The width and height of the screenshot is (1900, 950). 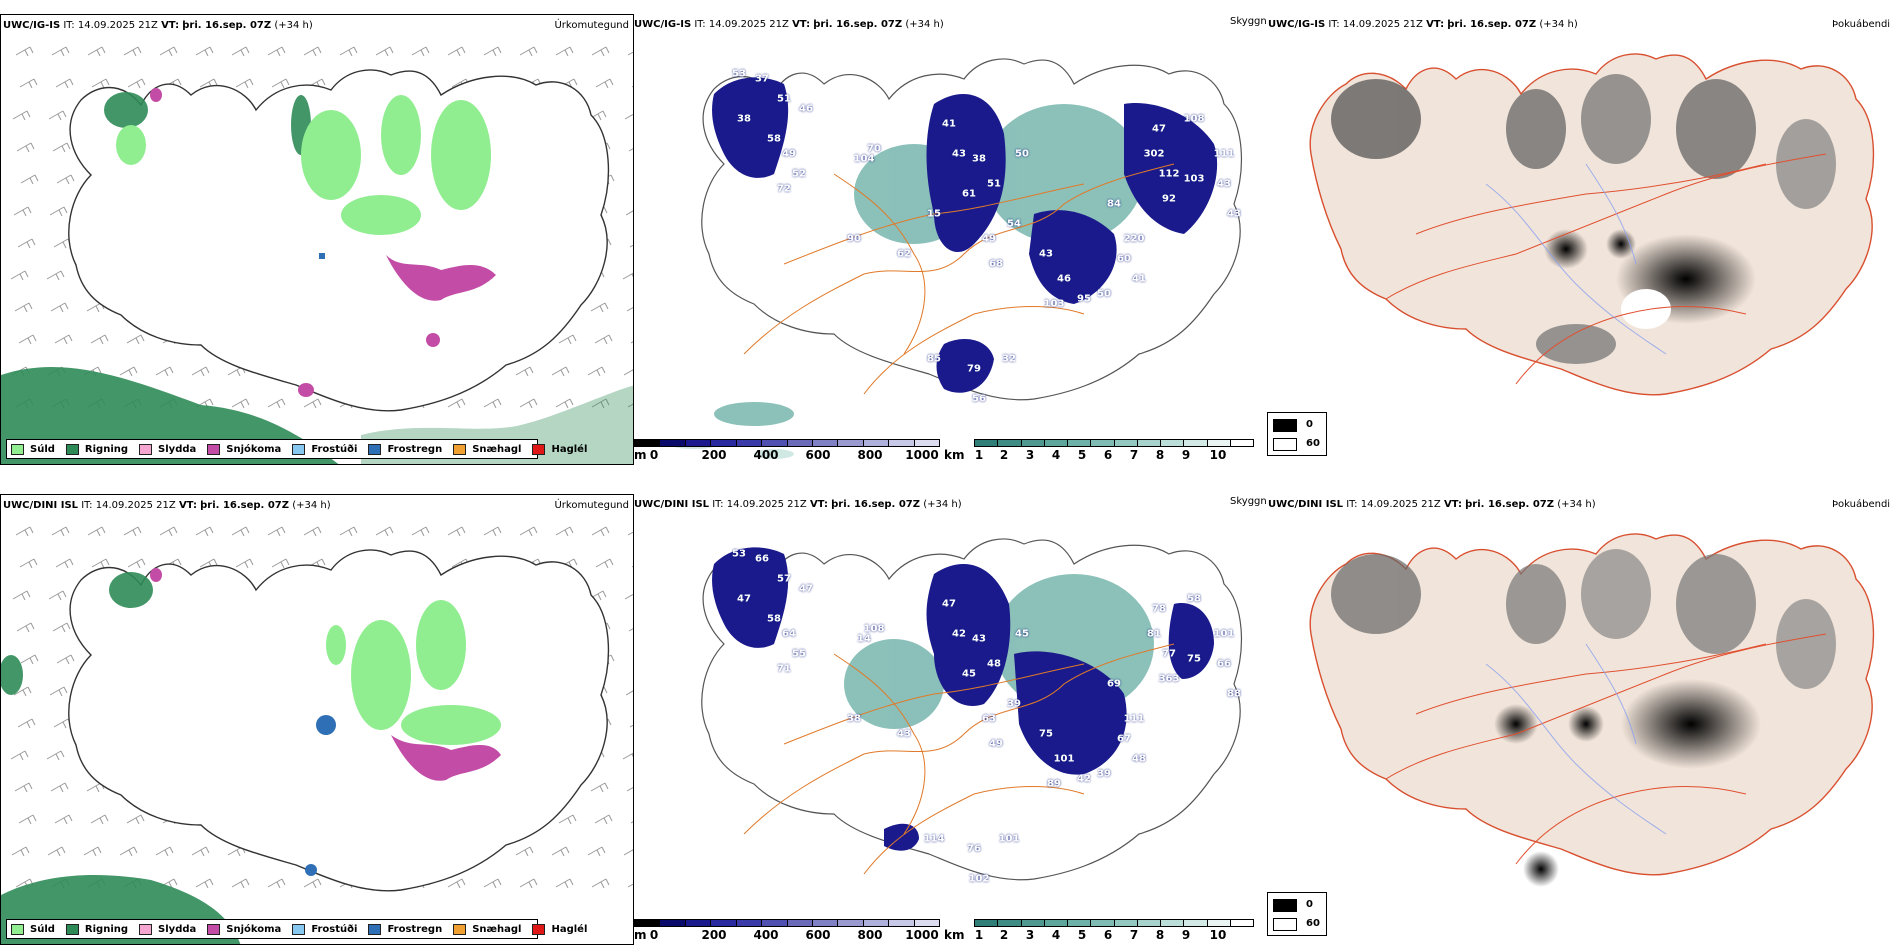 What do you see at coordinates (934, 214) in the screenshot?
I see `cloud-base-value: 15` at bounding box center [934, 214].